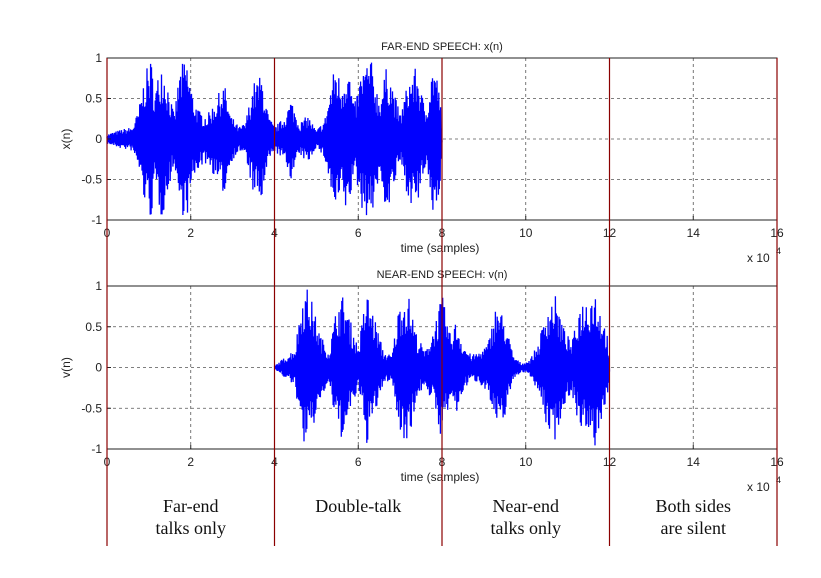 The width and height of the screenshot is (821, 578). Describe the element at coordinates (66, 367) in the screenshot. I see `y-axis-label: v(n)` at that location.